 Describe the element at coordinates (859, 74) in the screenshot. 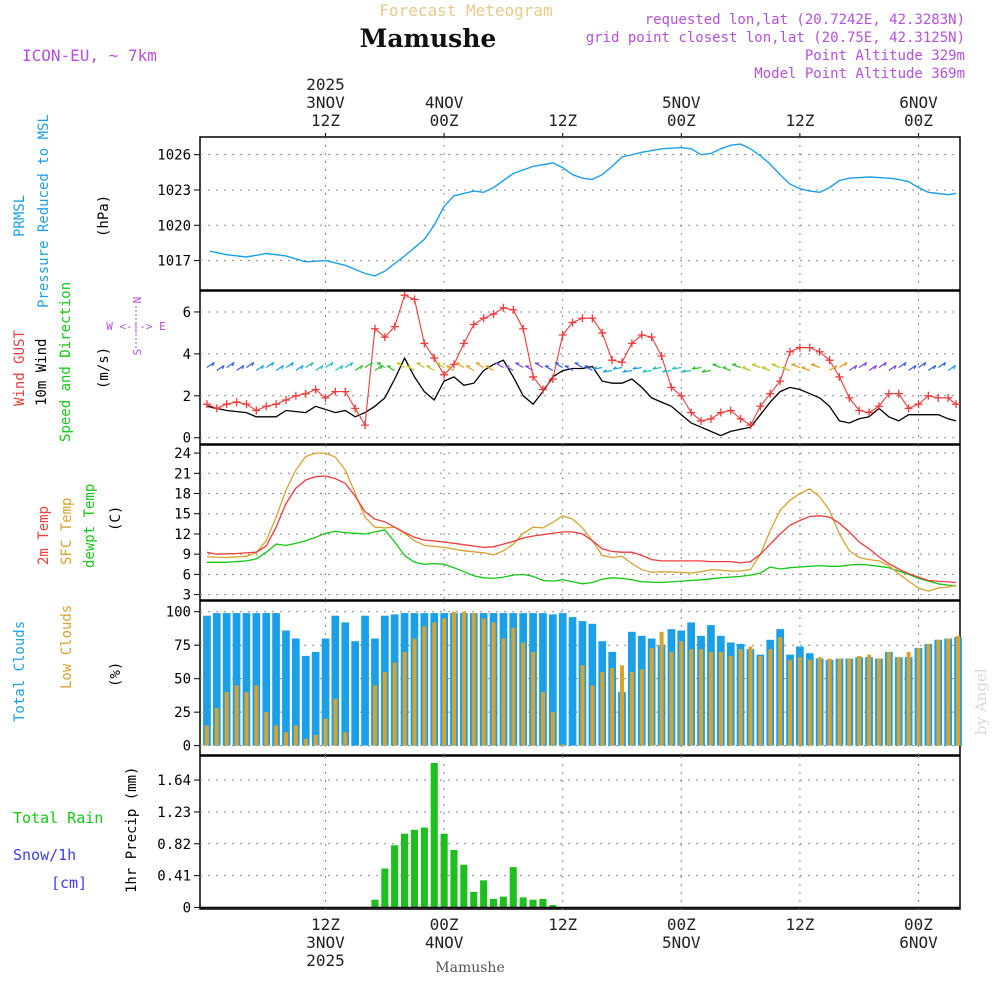

I see `model-altitude: Model Point Altitude 369m` at that location.